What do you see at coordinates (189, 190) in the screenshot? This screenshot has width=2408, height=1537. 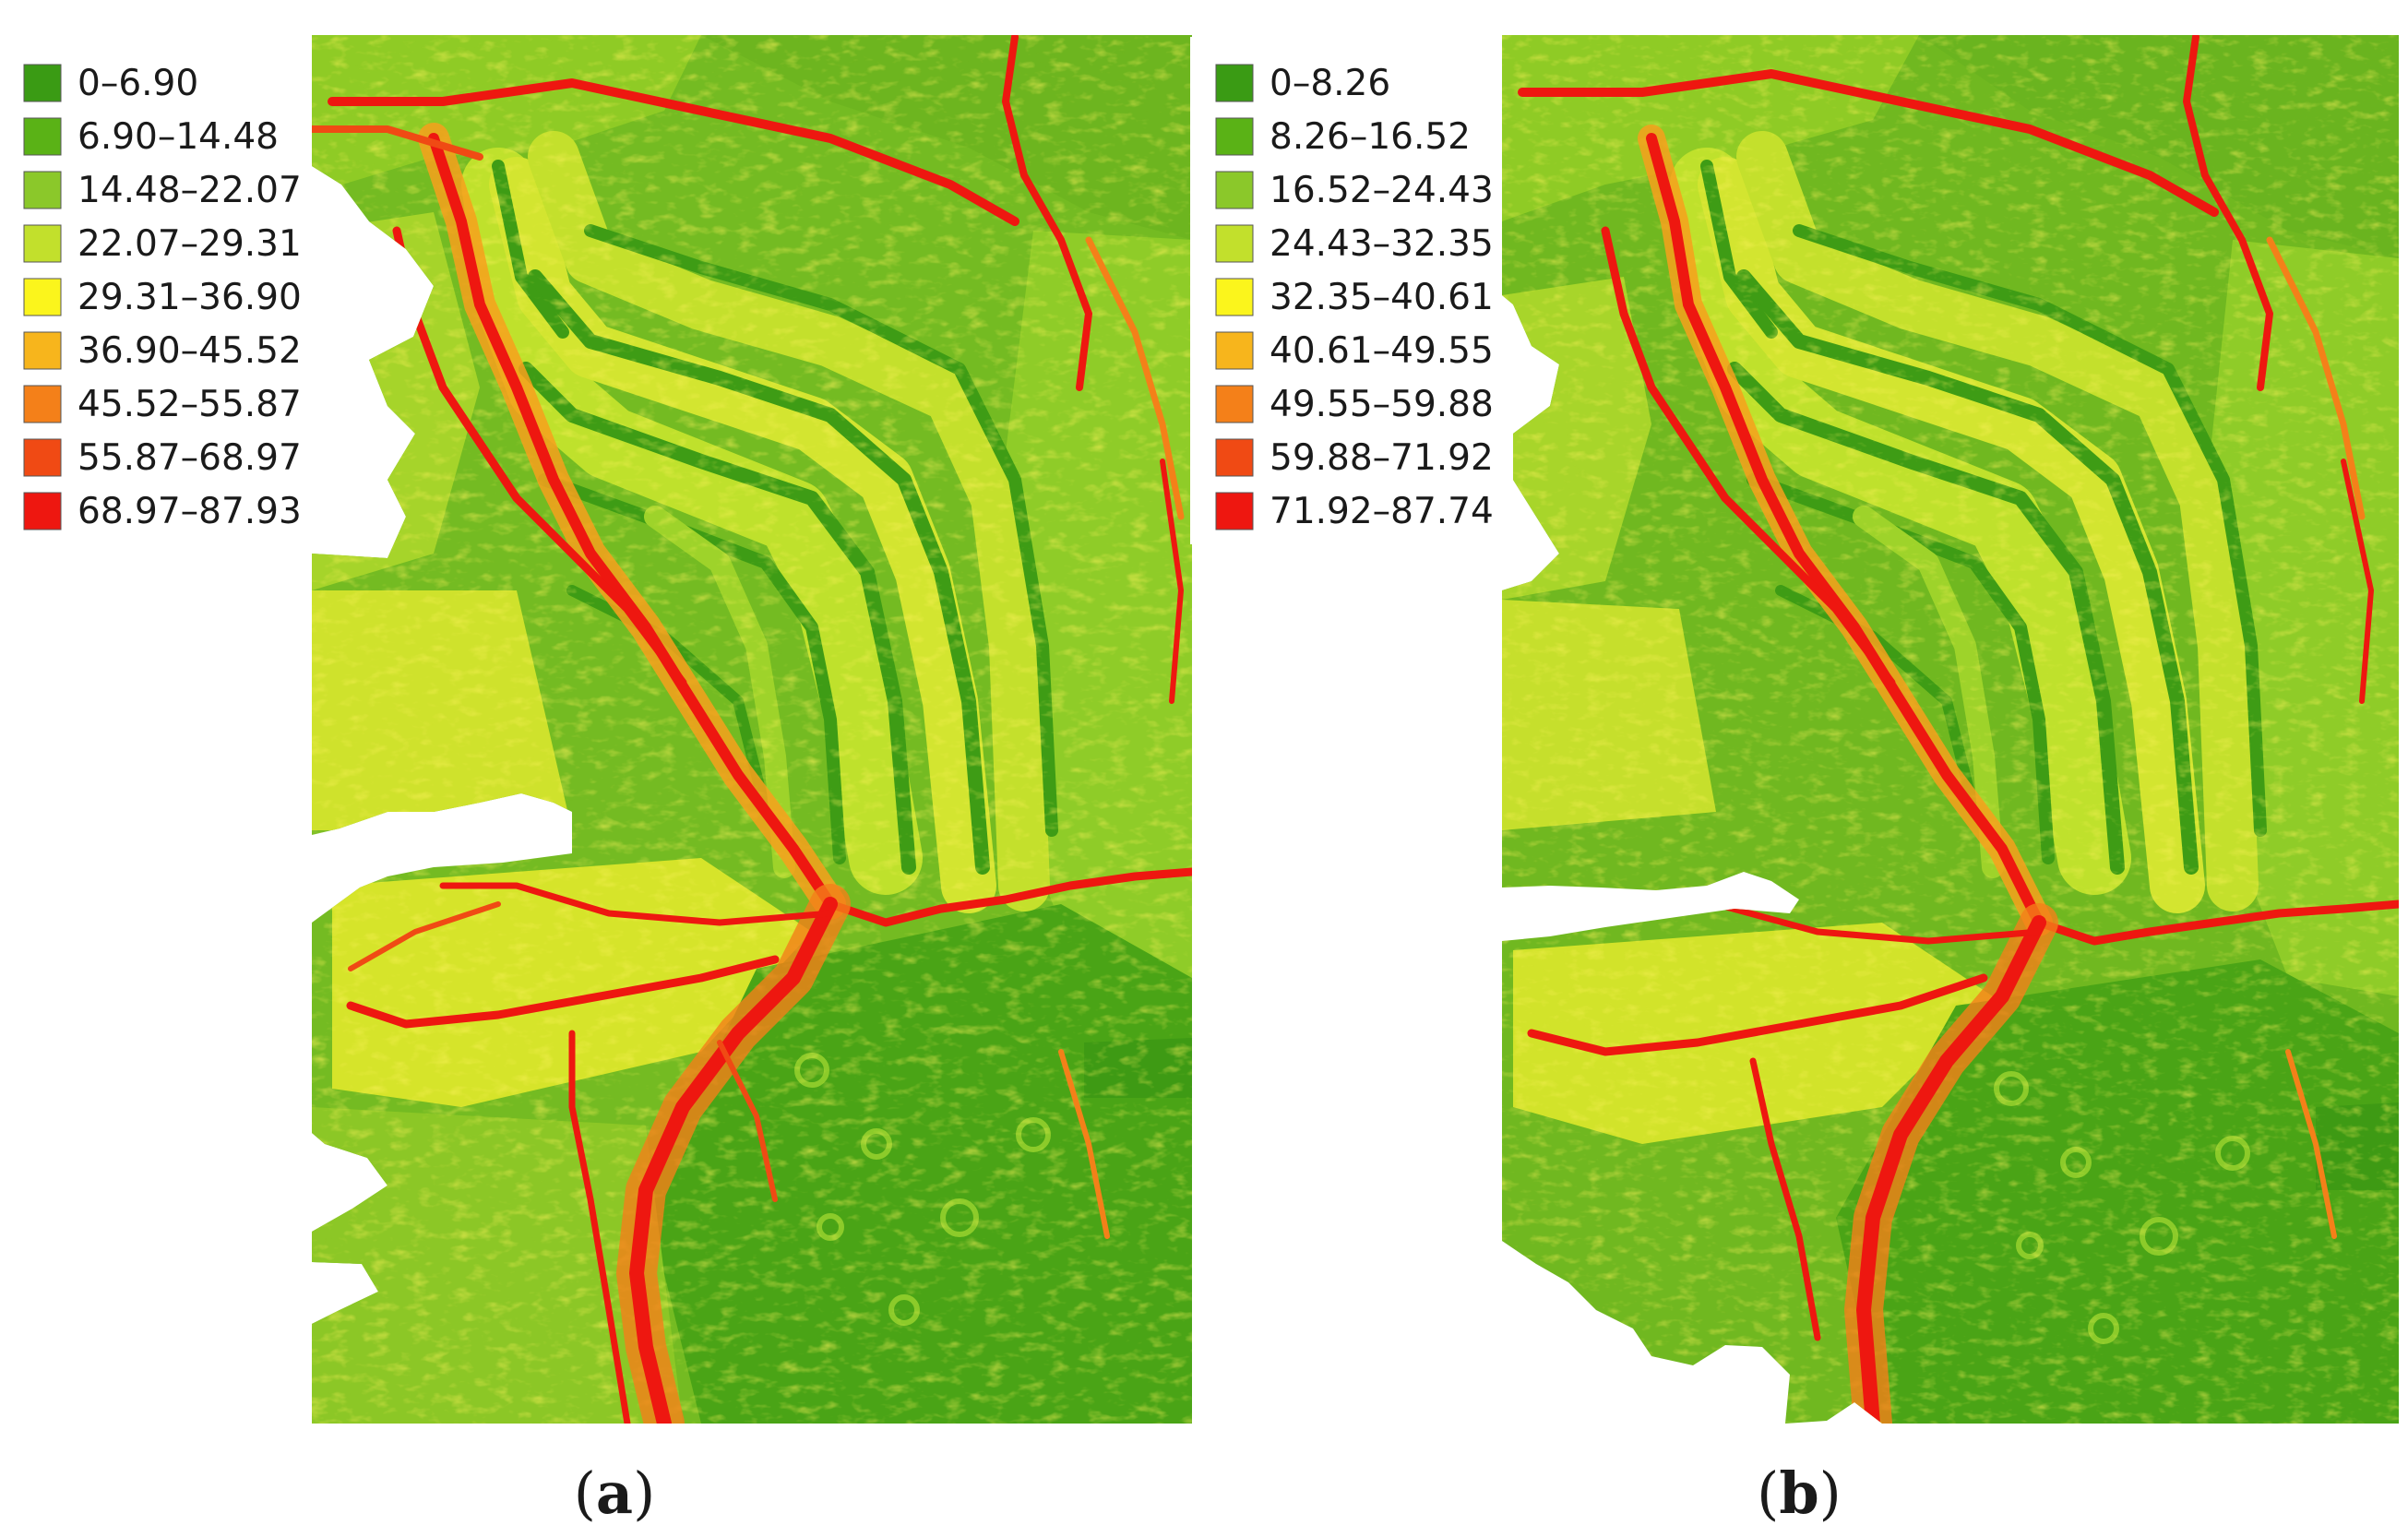 I see `legend-label: 14.48–22.07` at bounding box center [189, 190].